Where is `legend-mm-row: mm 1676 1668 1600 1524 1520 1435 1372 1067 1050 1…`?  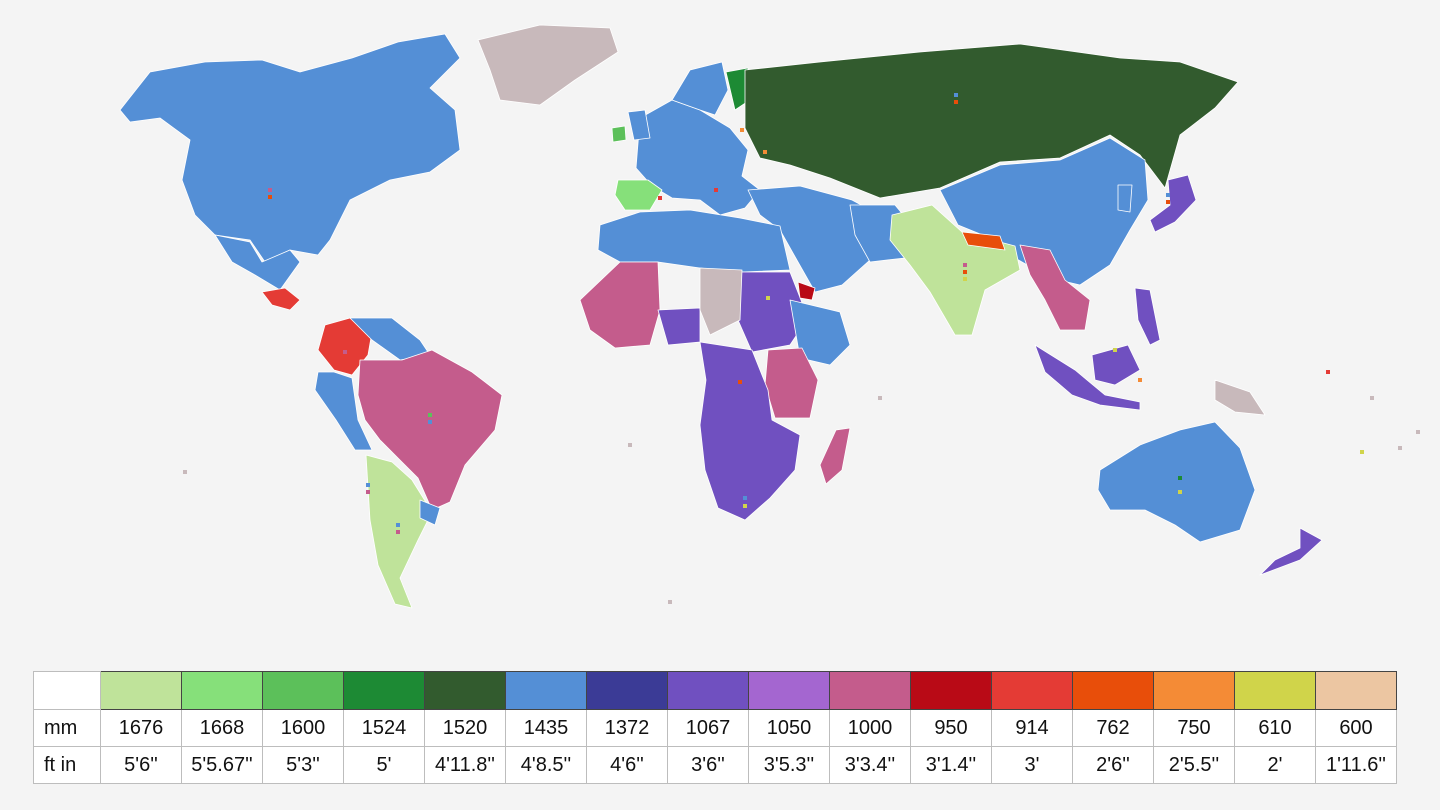
legend-mm-row: mm 1676 1668 1600 1524 1520 1435 1372 1067 1050 1… is located at coordinates (715, 728).